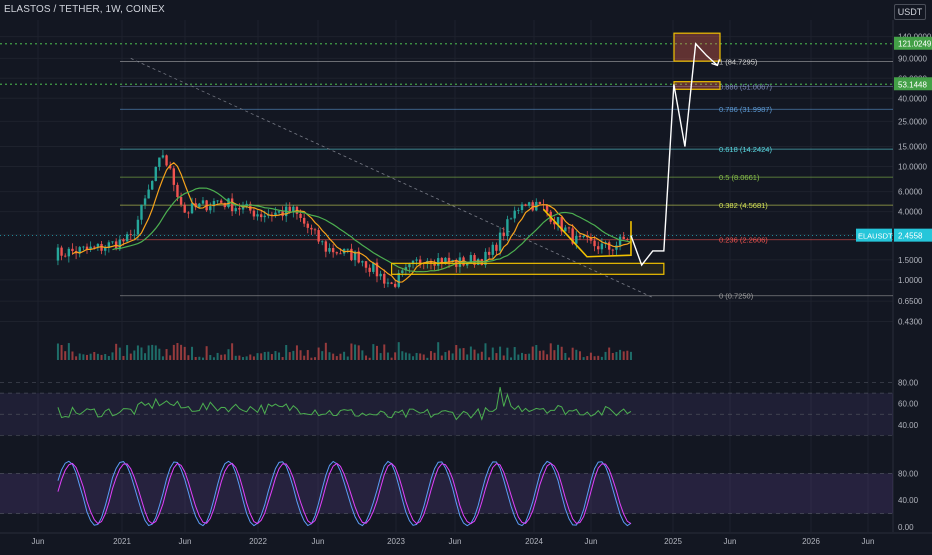  Describe the element at coordinates (372, 230) in the screenshot. I see `moving-average-slow` at that location.